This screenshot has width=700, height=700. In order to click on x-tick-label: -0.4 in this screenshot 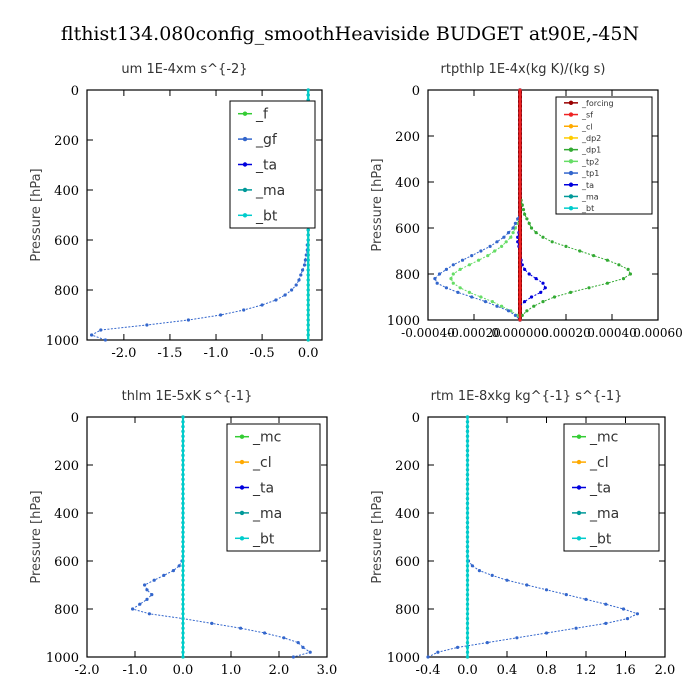, I will do `click(427, 670)`.